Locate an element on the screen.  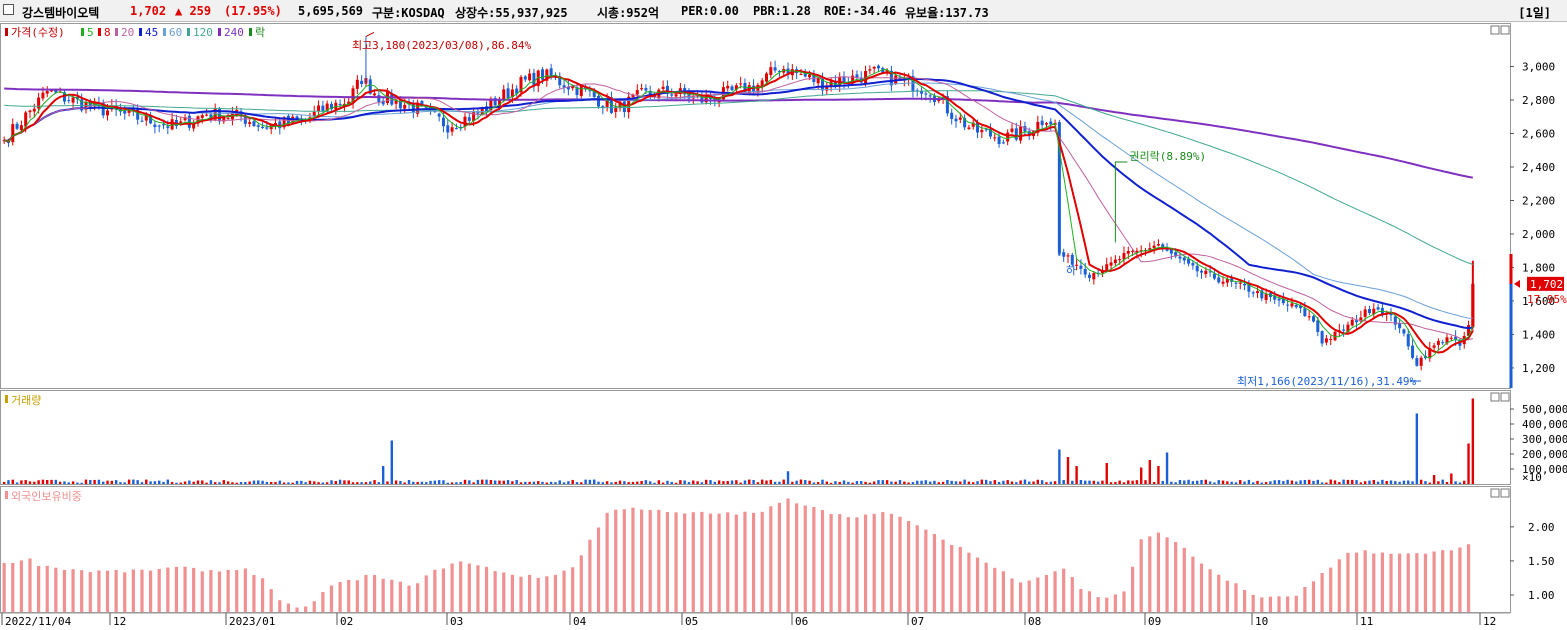
price-tick-label: 2,800 is located at coordinates (1538, 100).